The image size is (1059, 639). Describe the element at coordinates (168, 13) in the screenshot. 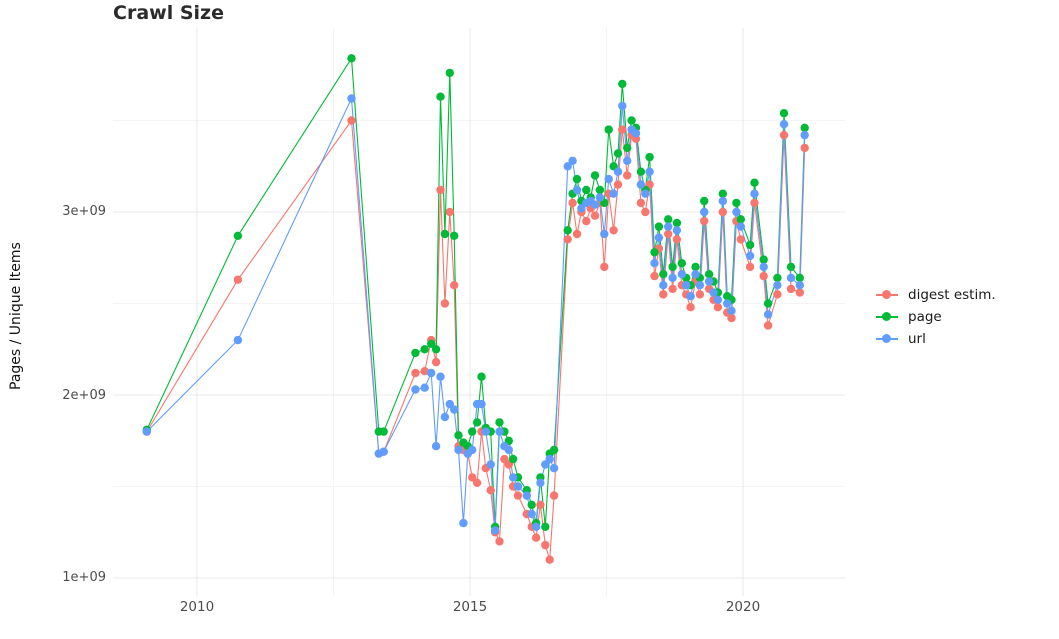

I see `chart-title: Crawl Size` at that location.